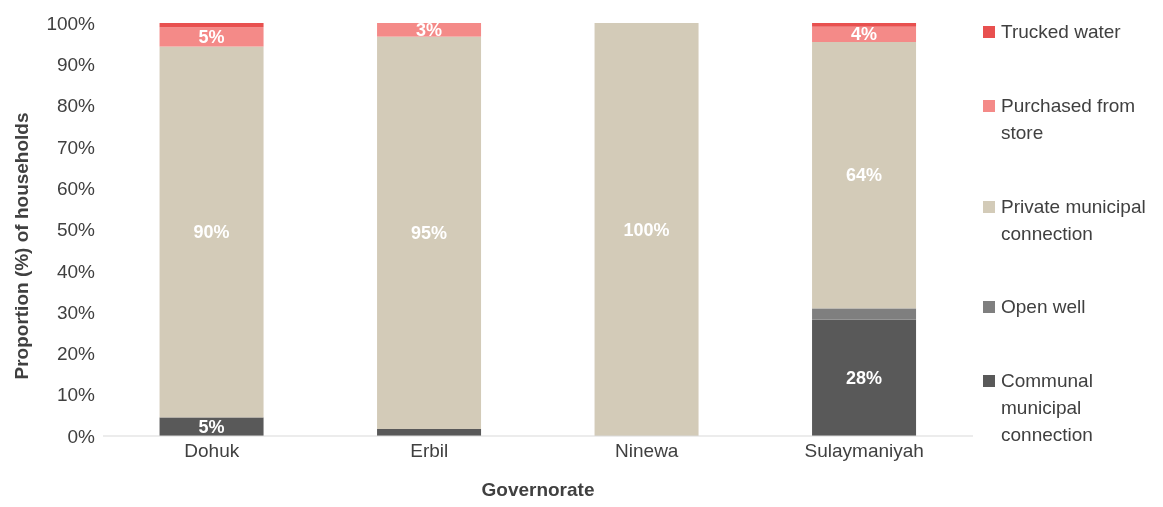 The width and height of the screenshot is (1163, 507). What do you see at coordinates (21, 246) in the screenshot?
I see `y-axis-title: Proportion (%) of households` at bounding box center [21, 246].